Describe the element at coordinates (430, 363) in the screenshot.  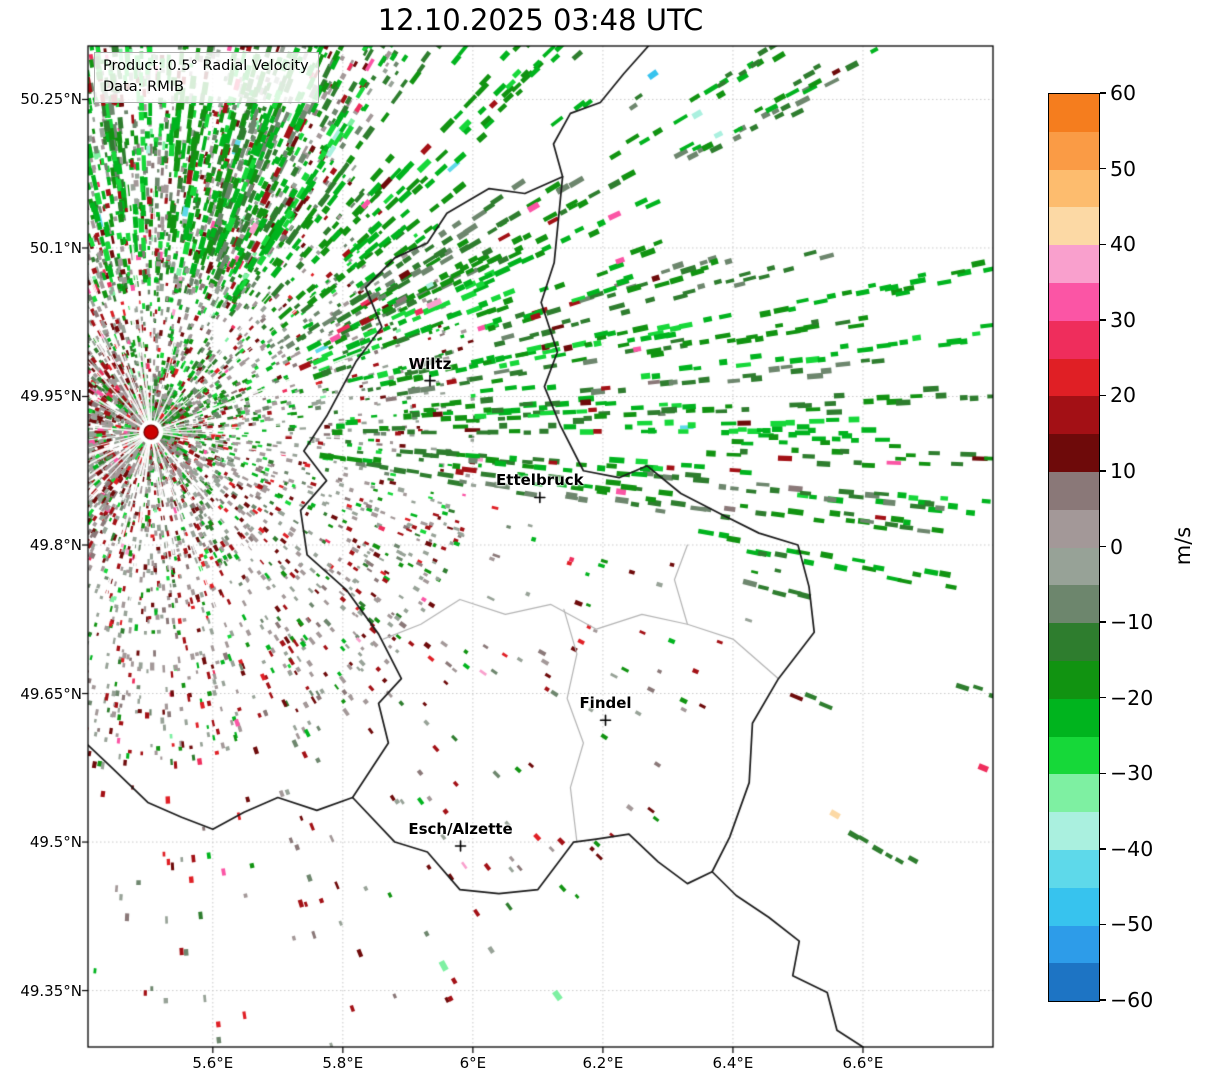
I see `city-label-wiltz: Wiltz` at that location.